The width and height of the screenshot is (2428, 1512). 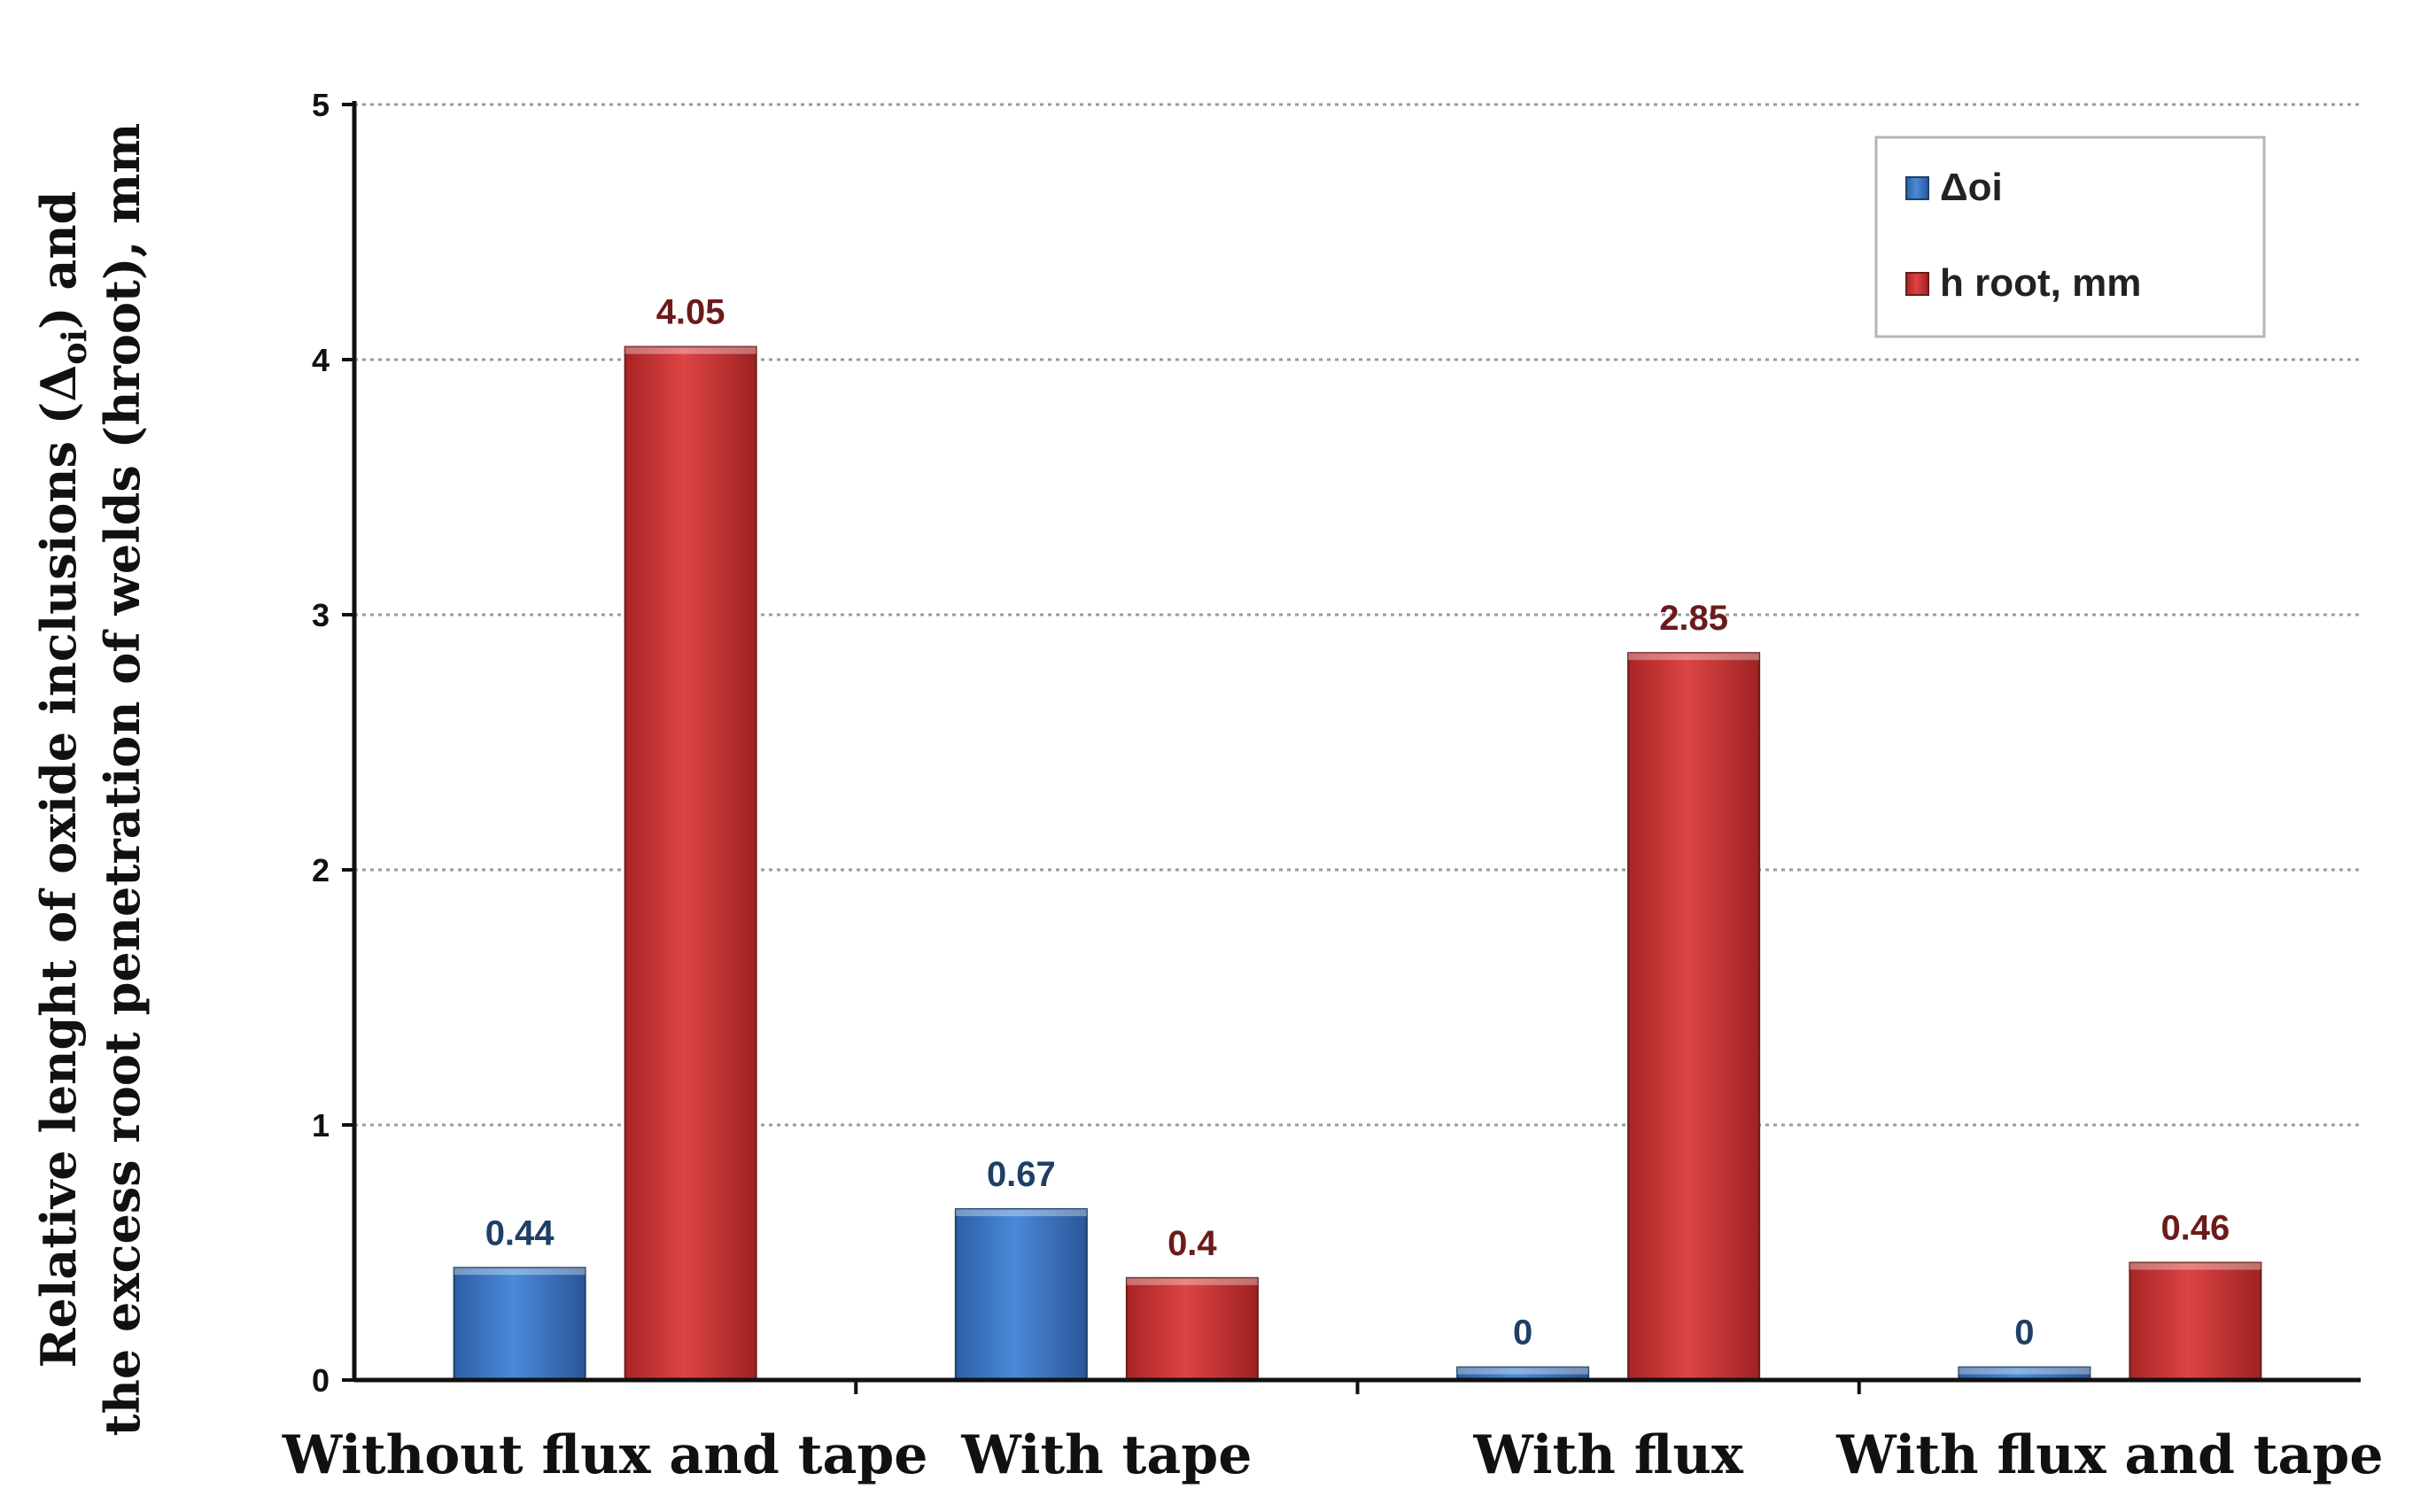 I want to click on y-tick-label: 5, so click(x=321, y=105).